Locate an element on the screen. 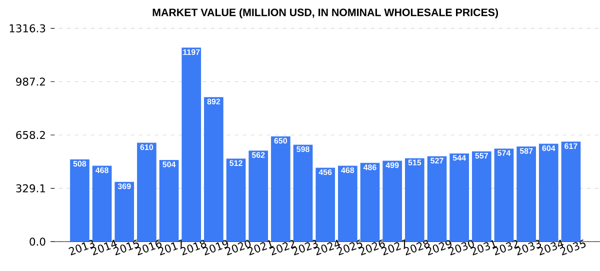 Image resolution: width=600 pixels, height=271 pixels. data-label: 544 is located at coordinates (459, 158).